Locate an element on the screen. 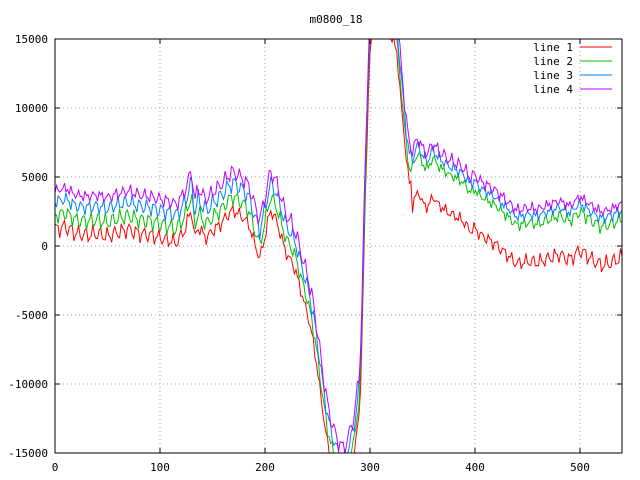  legend-label: line 4 is located at coordinates (553, 89).